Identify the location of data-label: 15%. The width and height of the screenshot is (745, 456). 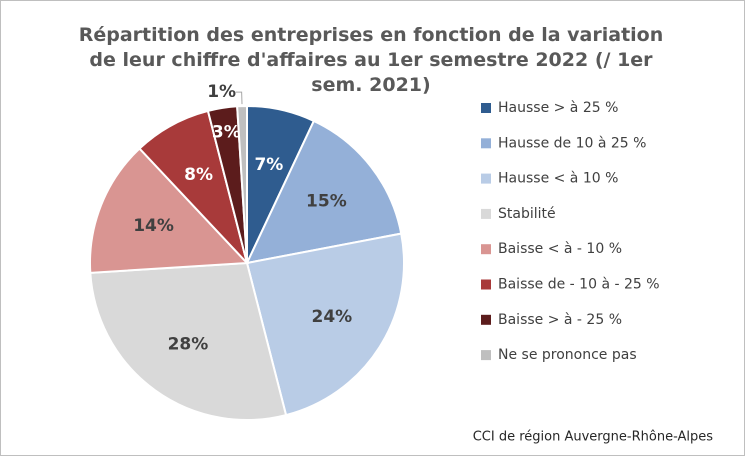
(326, 201).